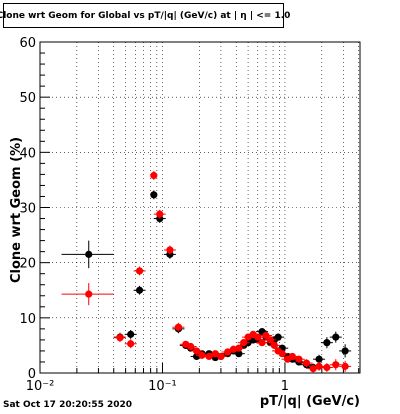 This screenshot has width=400, height=414. Describe the element at coordinates (40, 386) in the screenshot. I see `x-tick-label: 10⁻²` at that location.